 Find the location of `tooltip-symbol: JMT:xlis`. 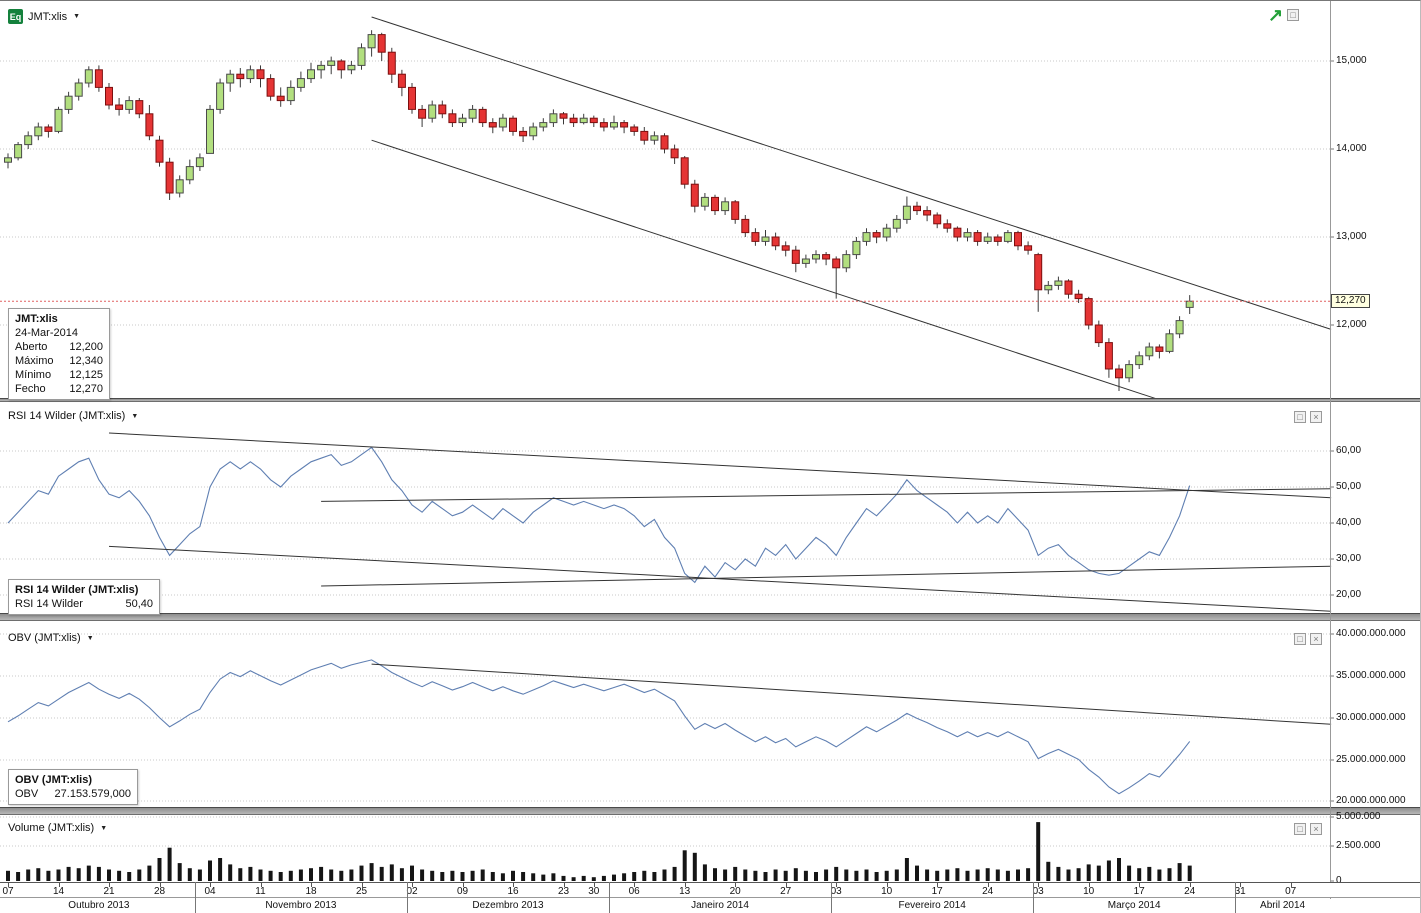

tooltip-symbol: JMT:xlis is located at coordinates (36, 319).